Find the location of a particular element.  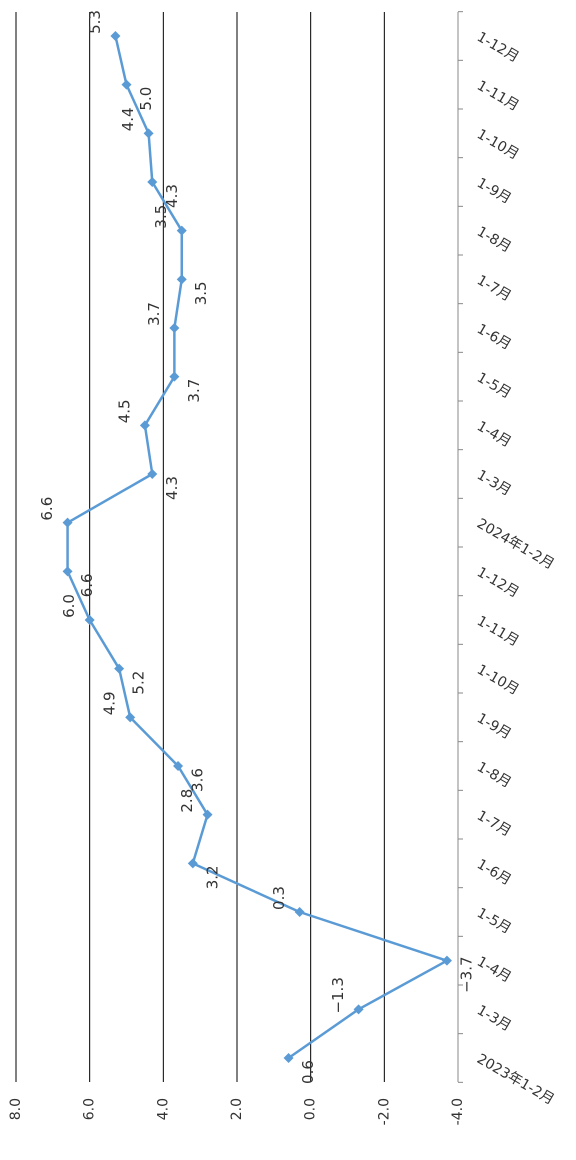

category-label: 2024年1-2月 is located at coordinates (515, 544).